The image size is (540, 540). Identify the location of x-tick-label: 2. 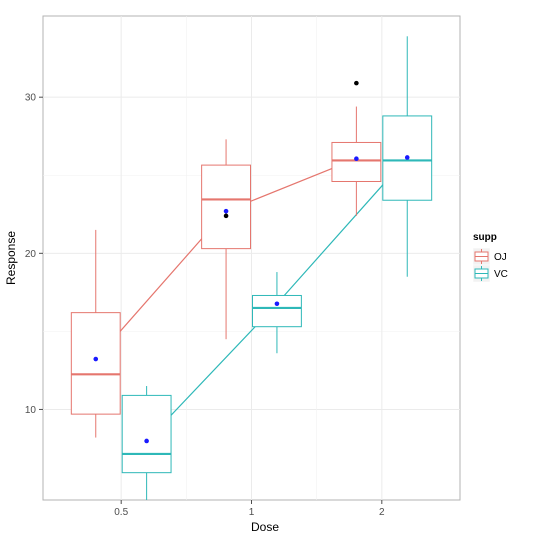
(382, 512).